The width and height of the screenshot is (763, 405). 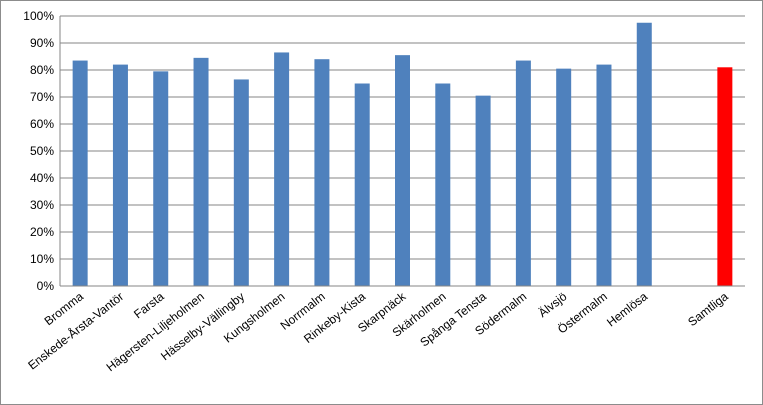 I want to click on y-tick-label: 90%, so click(x=42, y=43).